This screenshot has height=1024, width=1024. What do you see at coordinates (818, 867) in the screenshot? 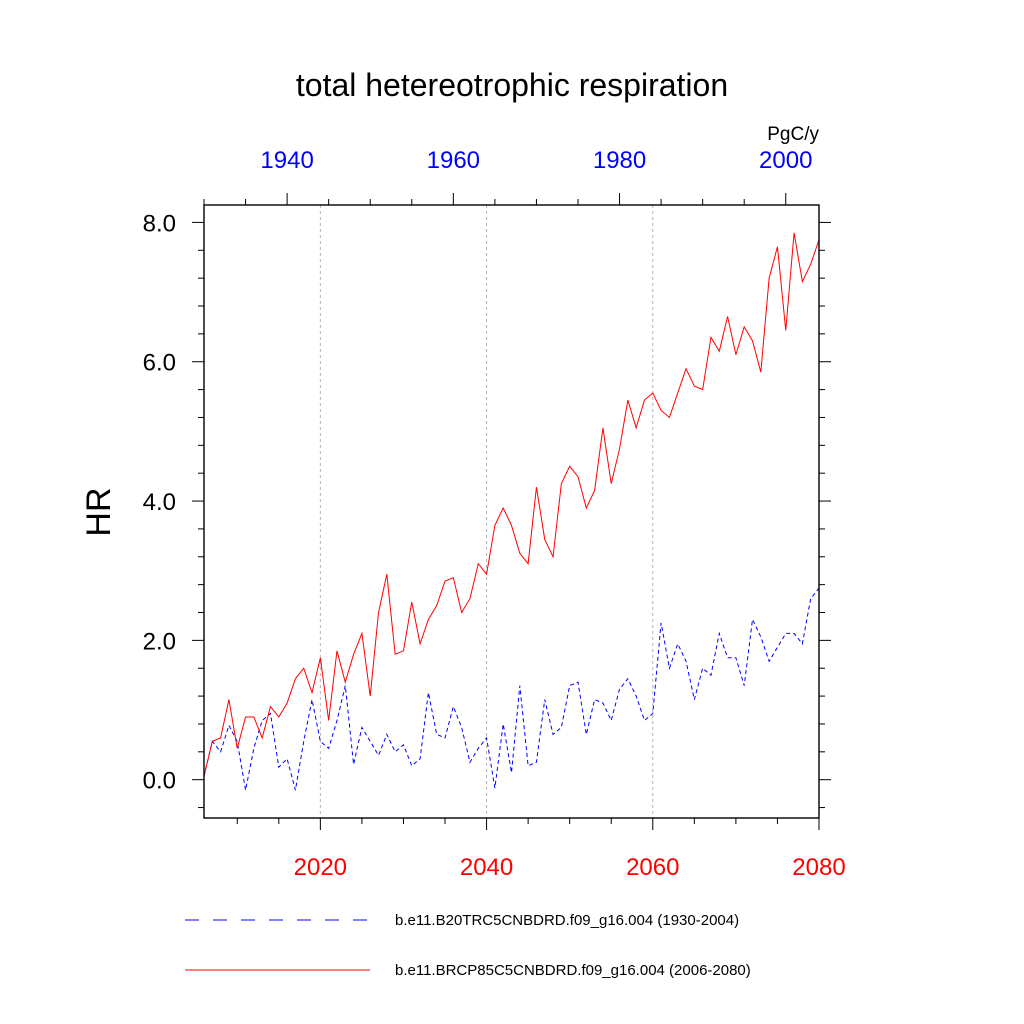
I see `x-bottom-tick-label-2080: 2080` at bounding box center [818, 867].